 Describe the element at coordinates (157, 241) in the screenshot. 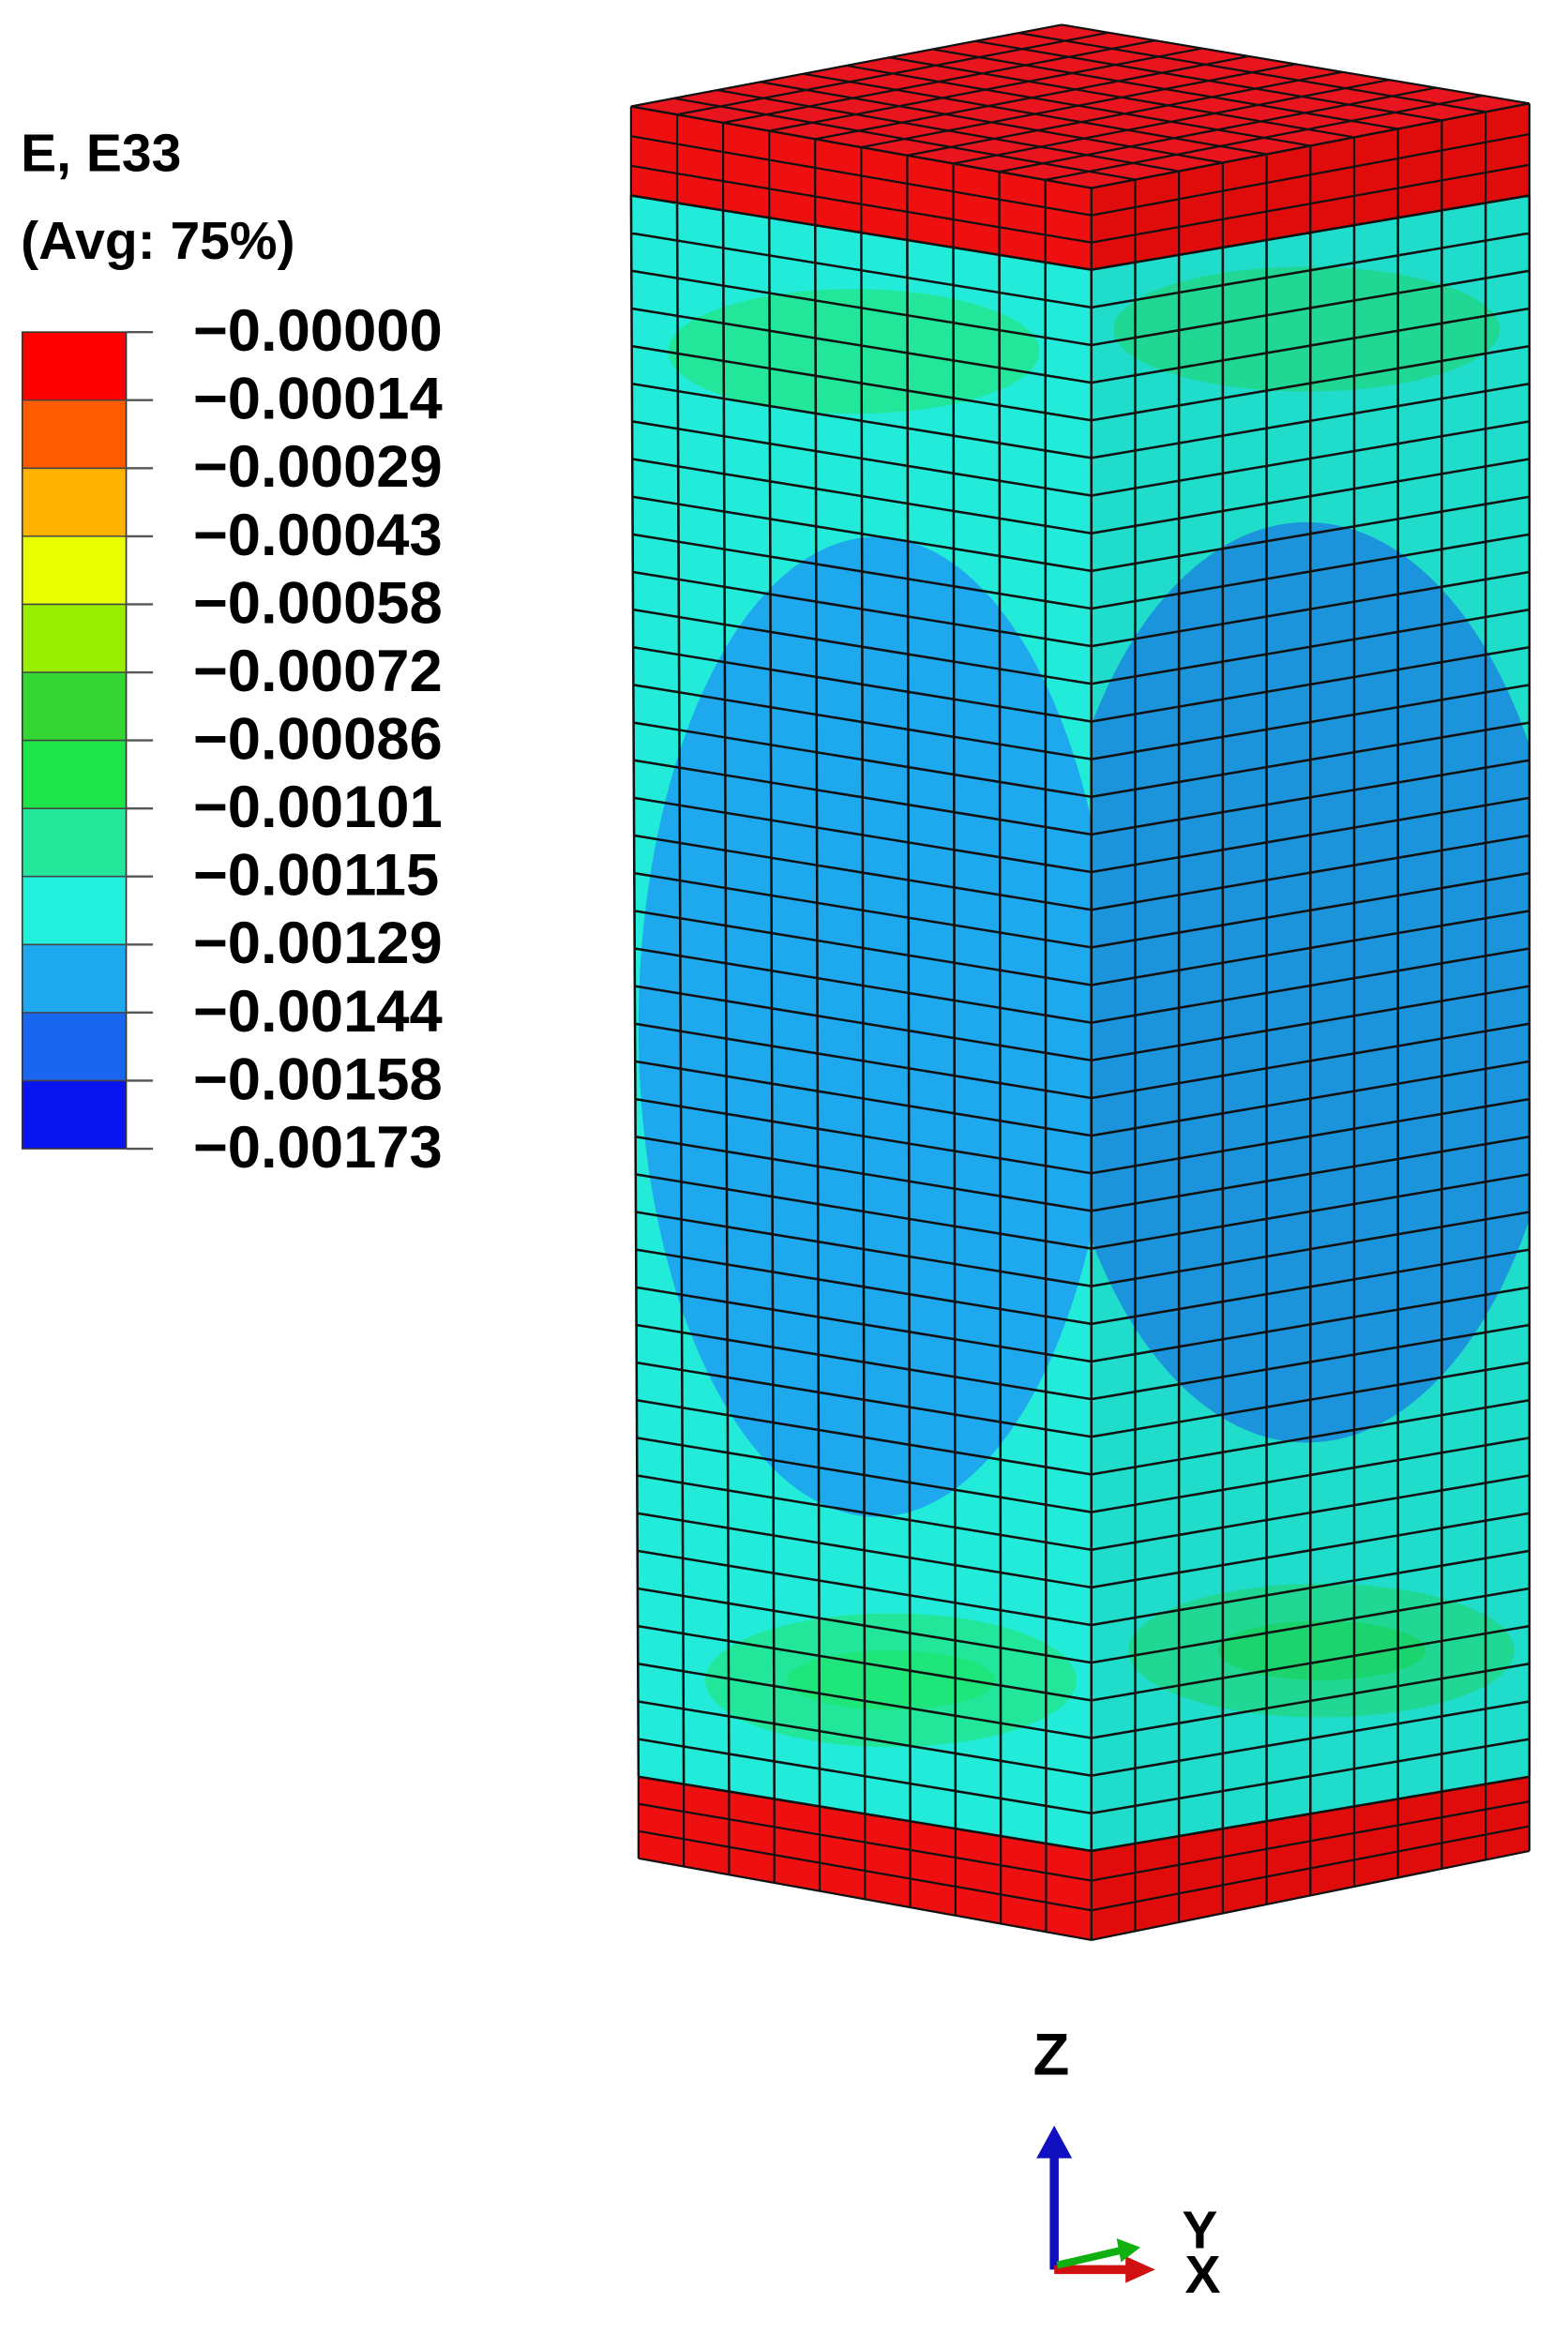

I see `legend-subtitle: (Avg: 75%)` at that location.